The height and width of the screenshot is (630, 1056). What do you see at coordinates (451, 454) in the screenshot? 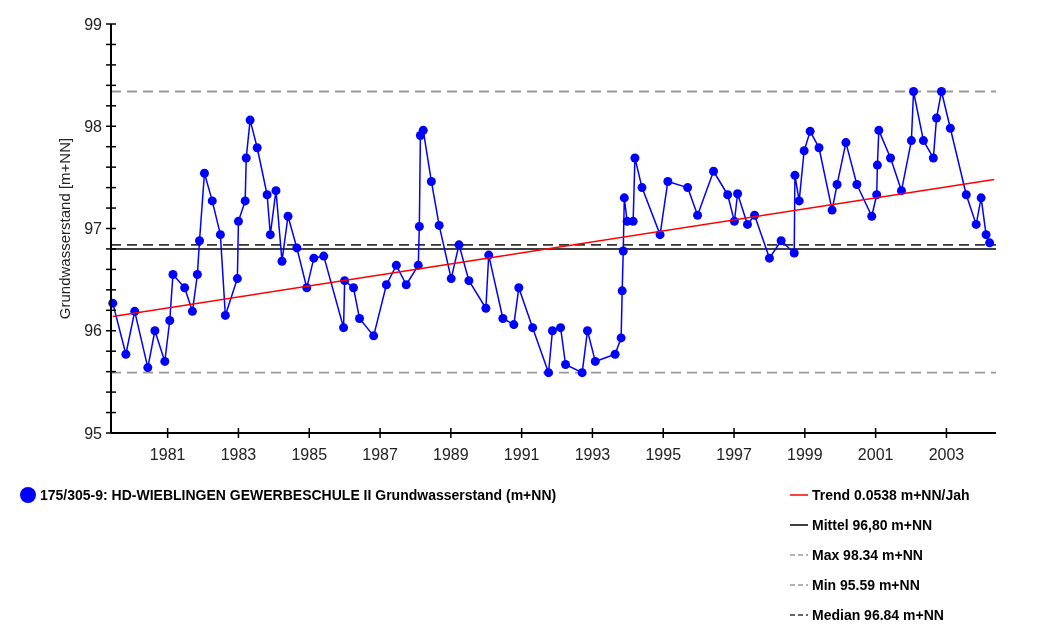
I see `x-tick-label: 1989` at bounding box center [451, 454].